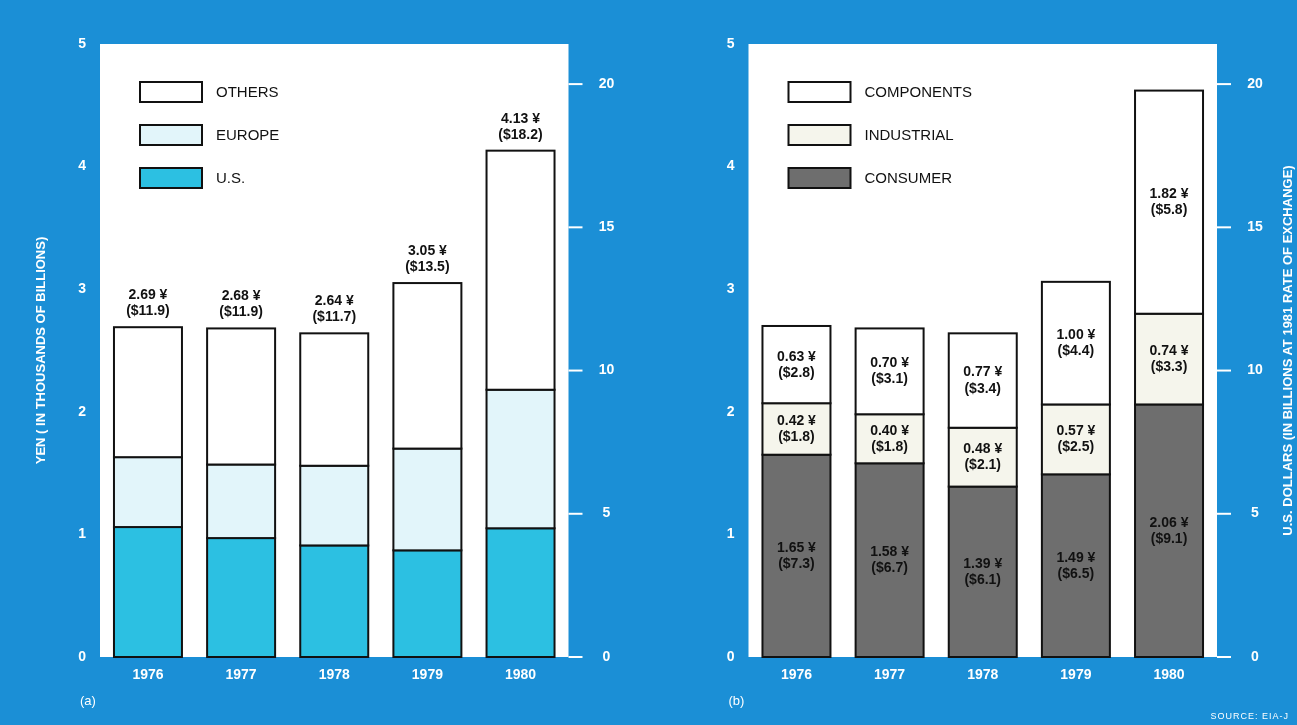  Describe the element at coordinates (797, 427) in the screenshot. I see `data-label: 0.42 ¥ ($1.8)` at that location.